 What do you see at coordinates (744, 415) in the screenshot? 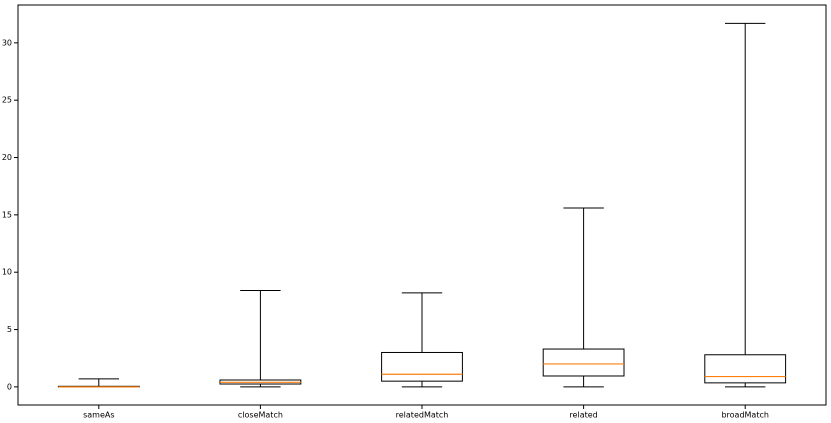
I see `x-tick-label: broadMatch` at bounding box center [744, 415].